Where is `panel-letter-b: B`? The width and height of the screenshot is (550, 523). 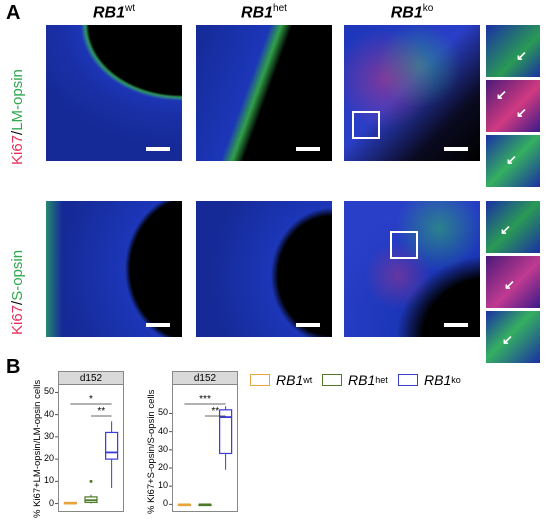
panel-letter-b: B is located at coordinates (13, 367).